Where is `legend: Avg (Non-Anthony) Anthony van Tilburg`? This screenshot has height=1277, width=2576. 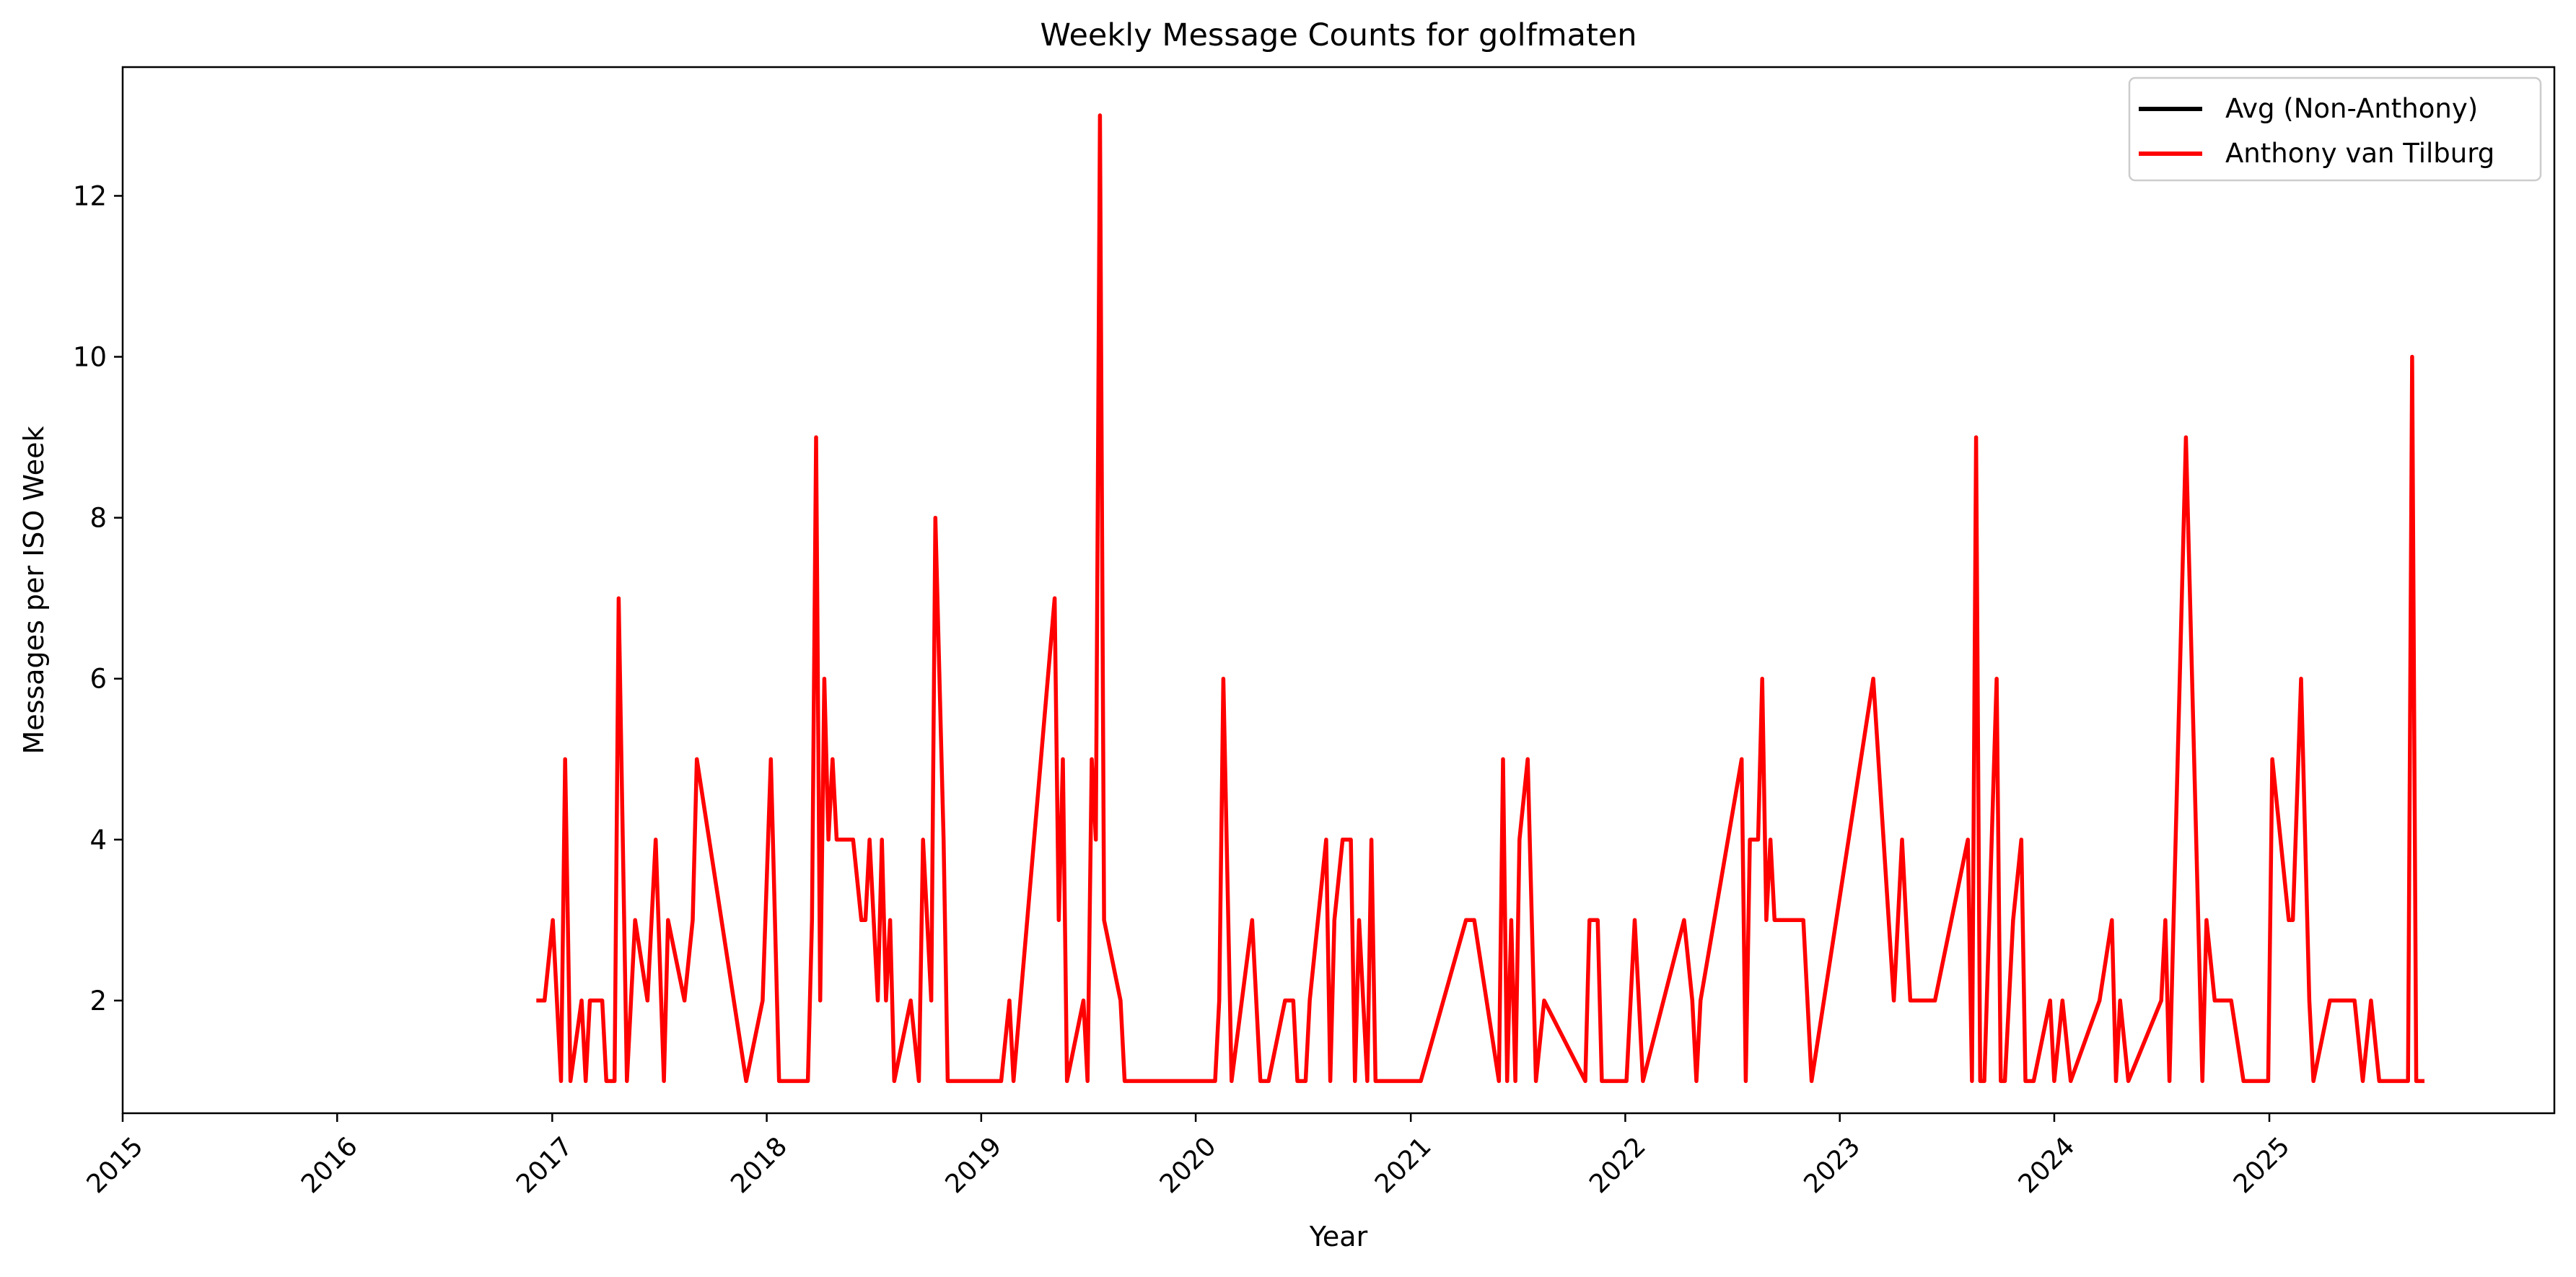 legend: Avg (Non-Anthony) Anthony van Tilburg is located at coordinates (2335, 129).